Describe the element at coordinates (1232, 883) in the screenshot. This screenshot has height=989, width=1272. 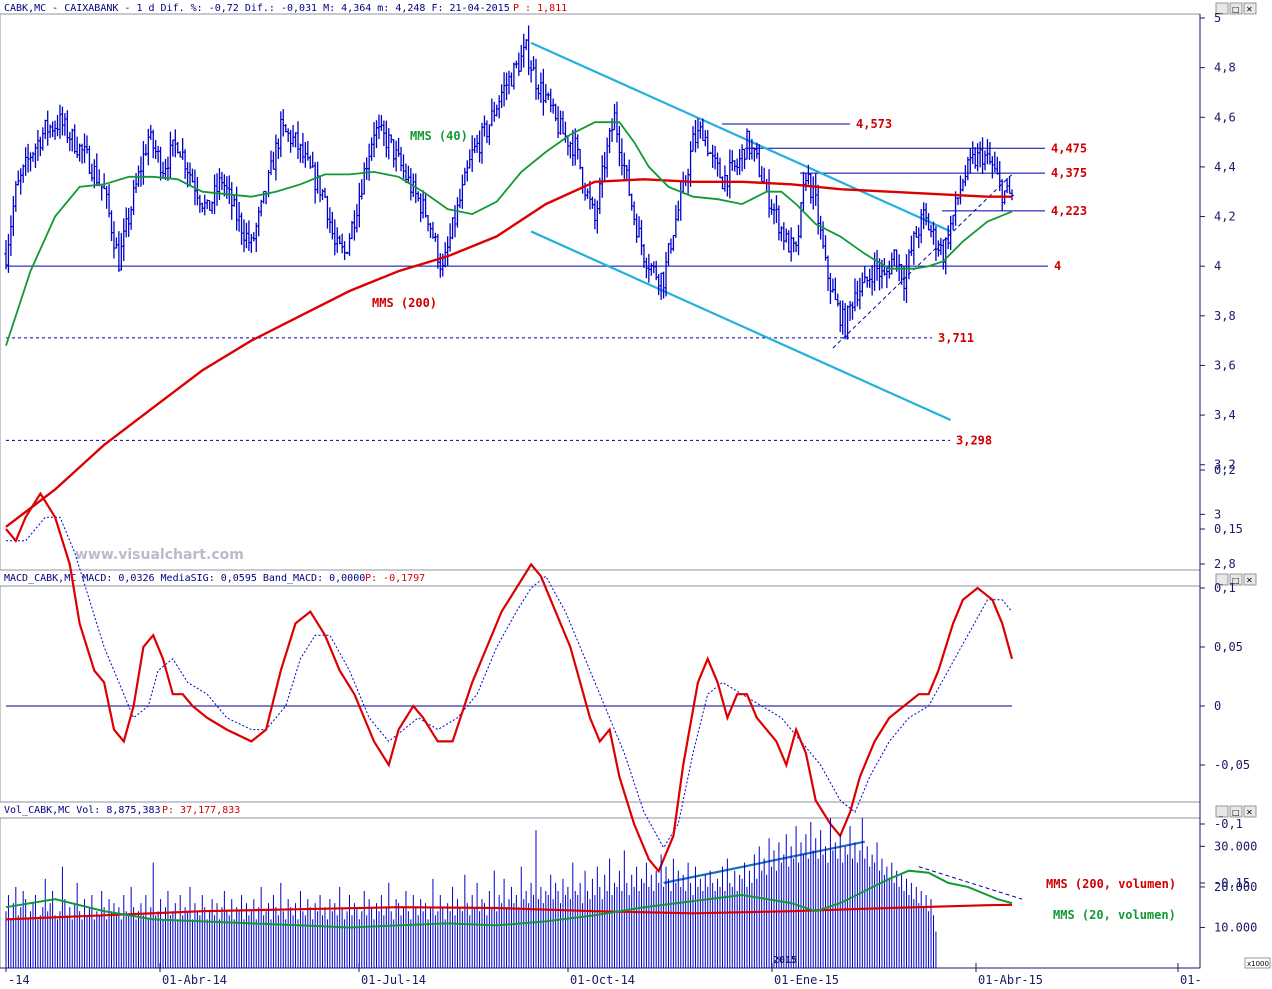
I see `macd-y-tick-label: -0,15` at that location.